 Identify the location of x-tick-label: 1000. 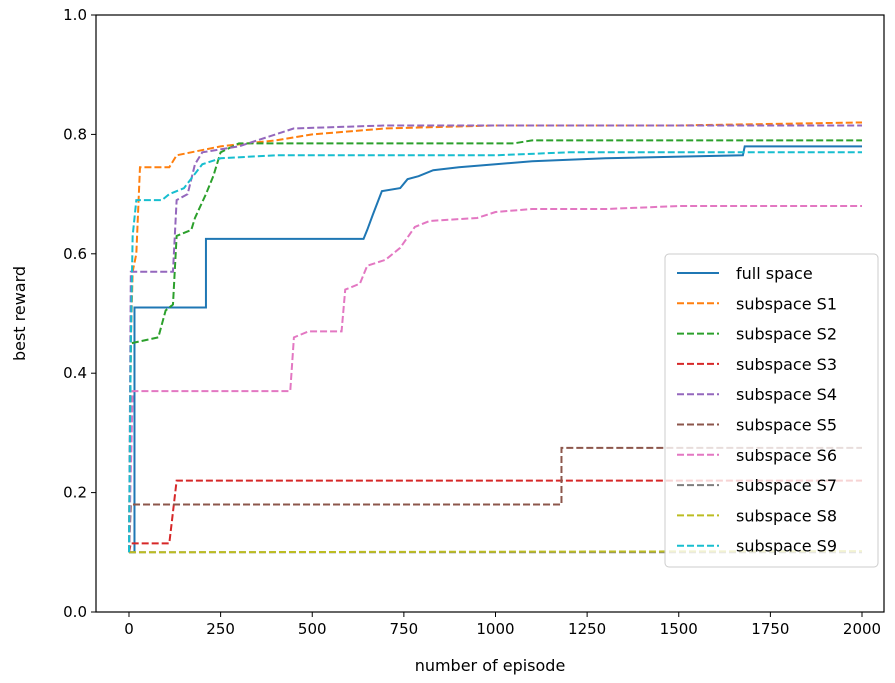
(495, 629).